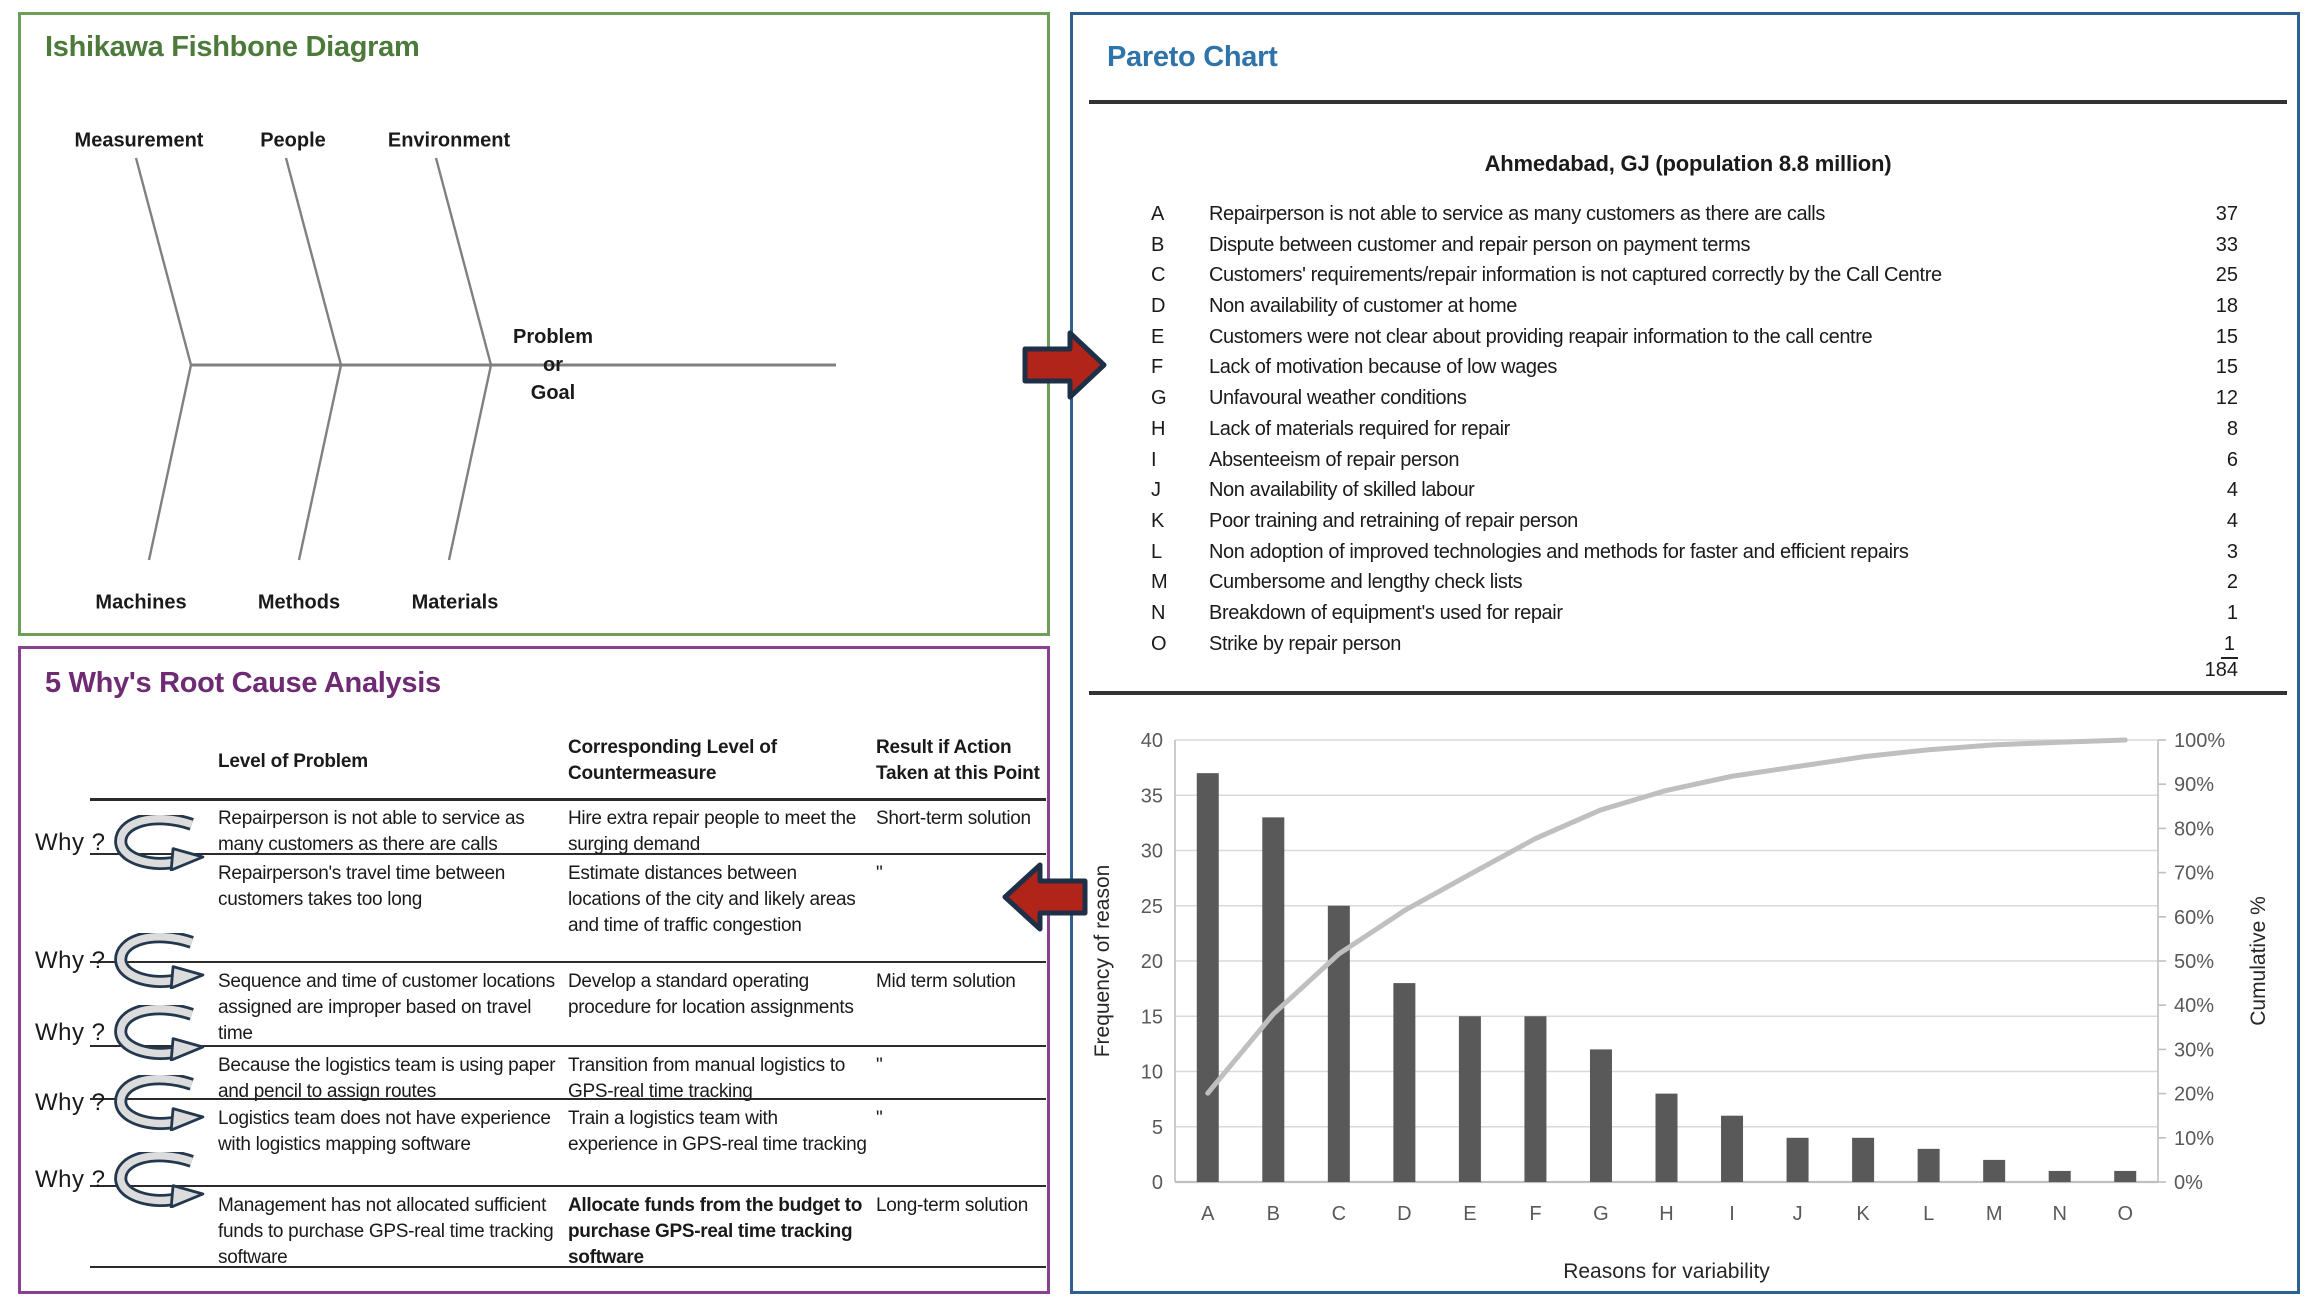 Image resolution: width=2312 pixels, height=1304 pixels. I want to click on fishbone-label-methods: Methods, so click(299, 602).